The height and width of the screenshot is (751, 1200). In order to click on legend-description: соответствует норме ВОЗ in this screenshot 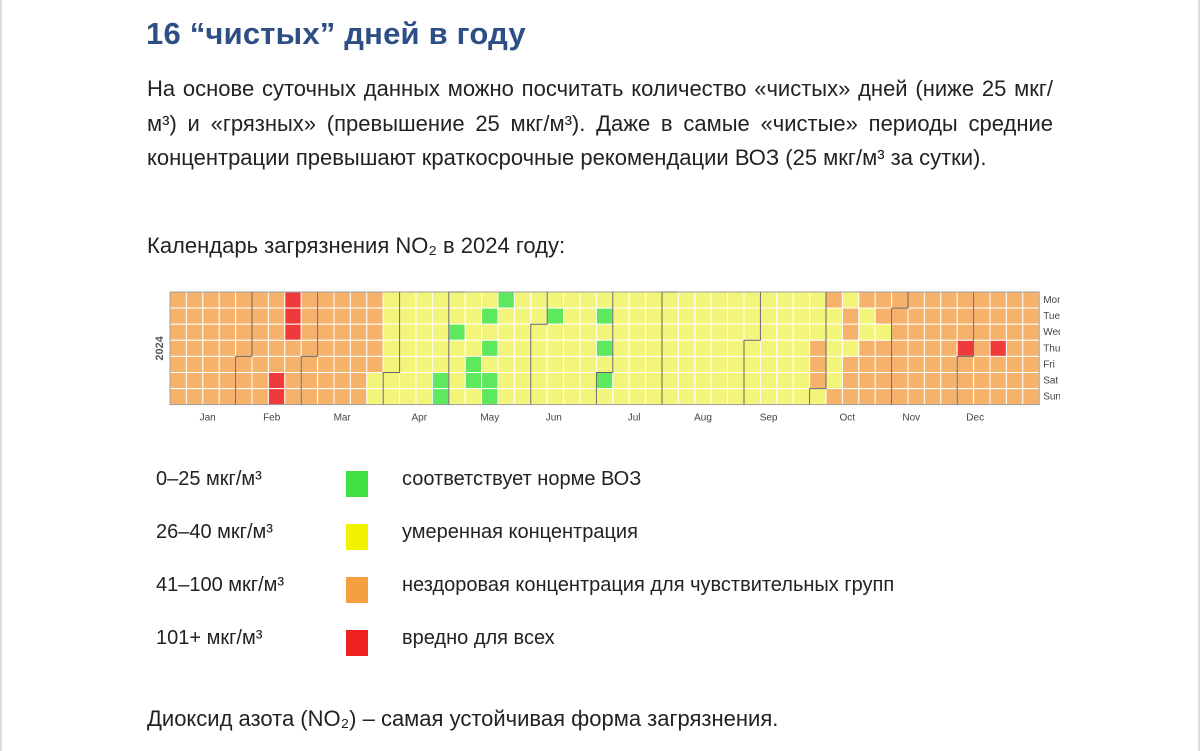, I will do `click(522, 479)`.